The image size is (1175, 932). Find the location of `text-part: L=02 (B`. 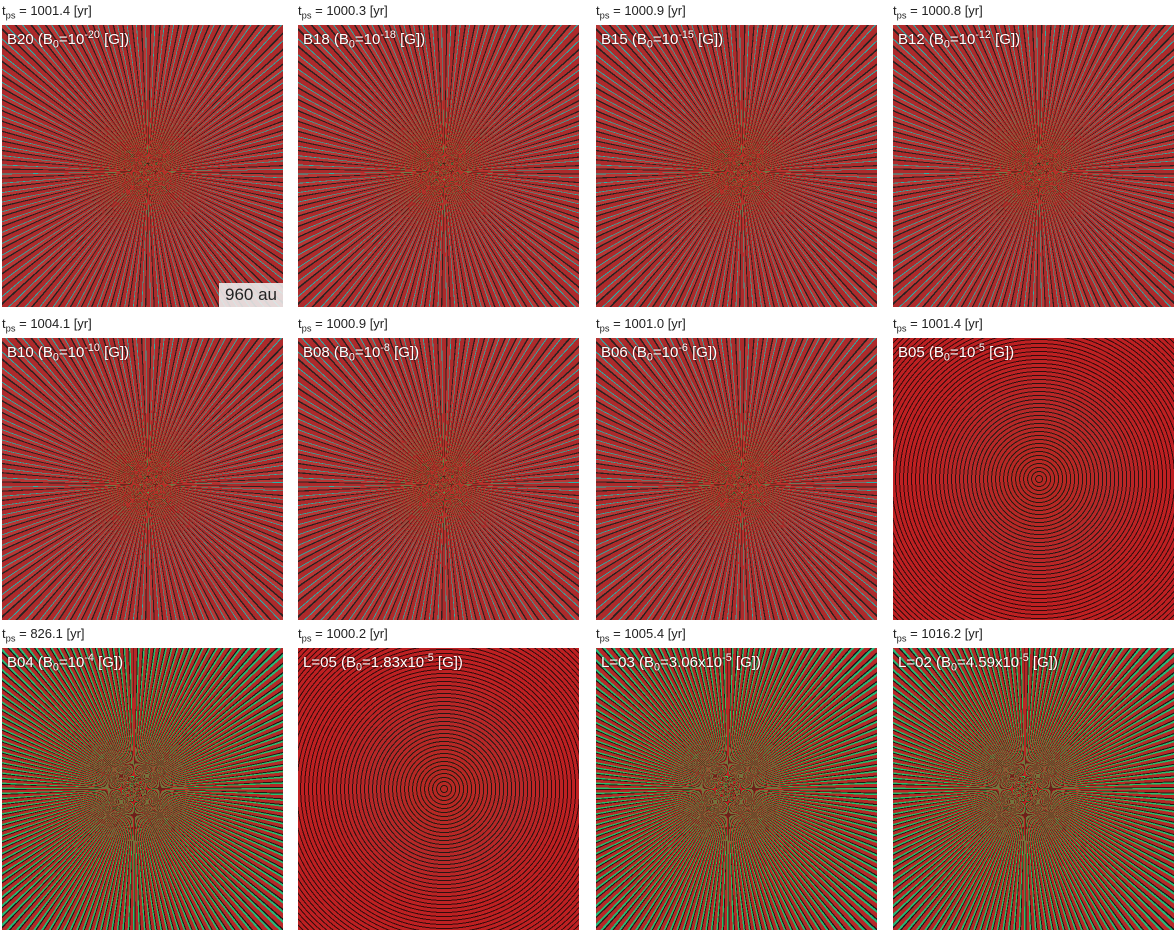

text-part: L=02 (B is located at coordinates (924, 662).